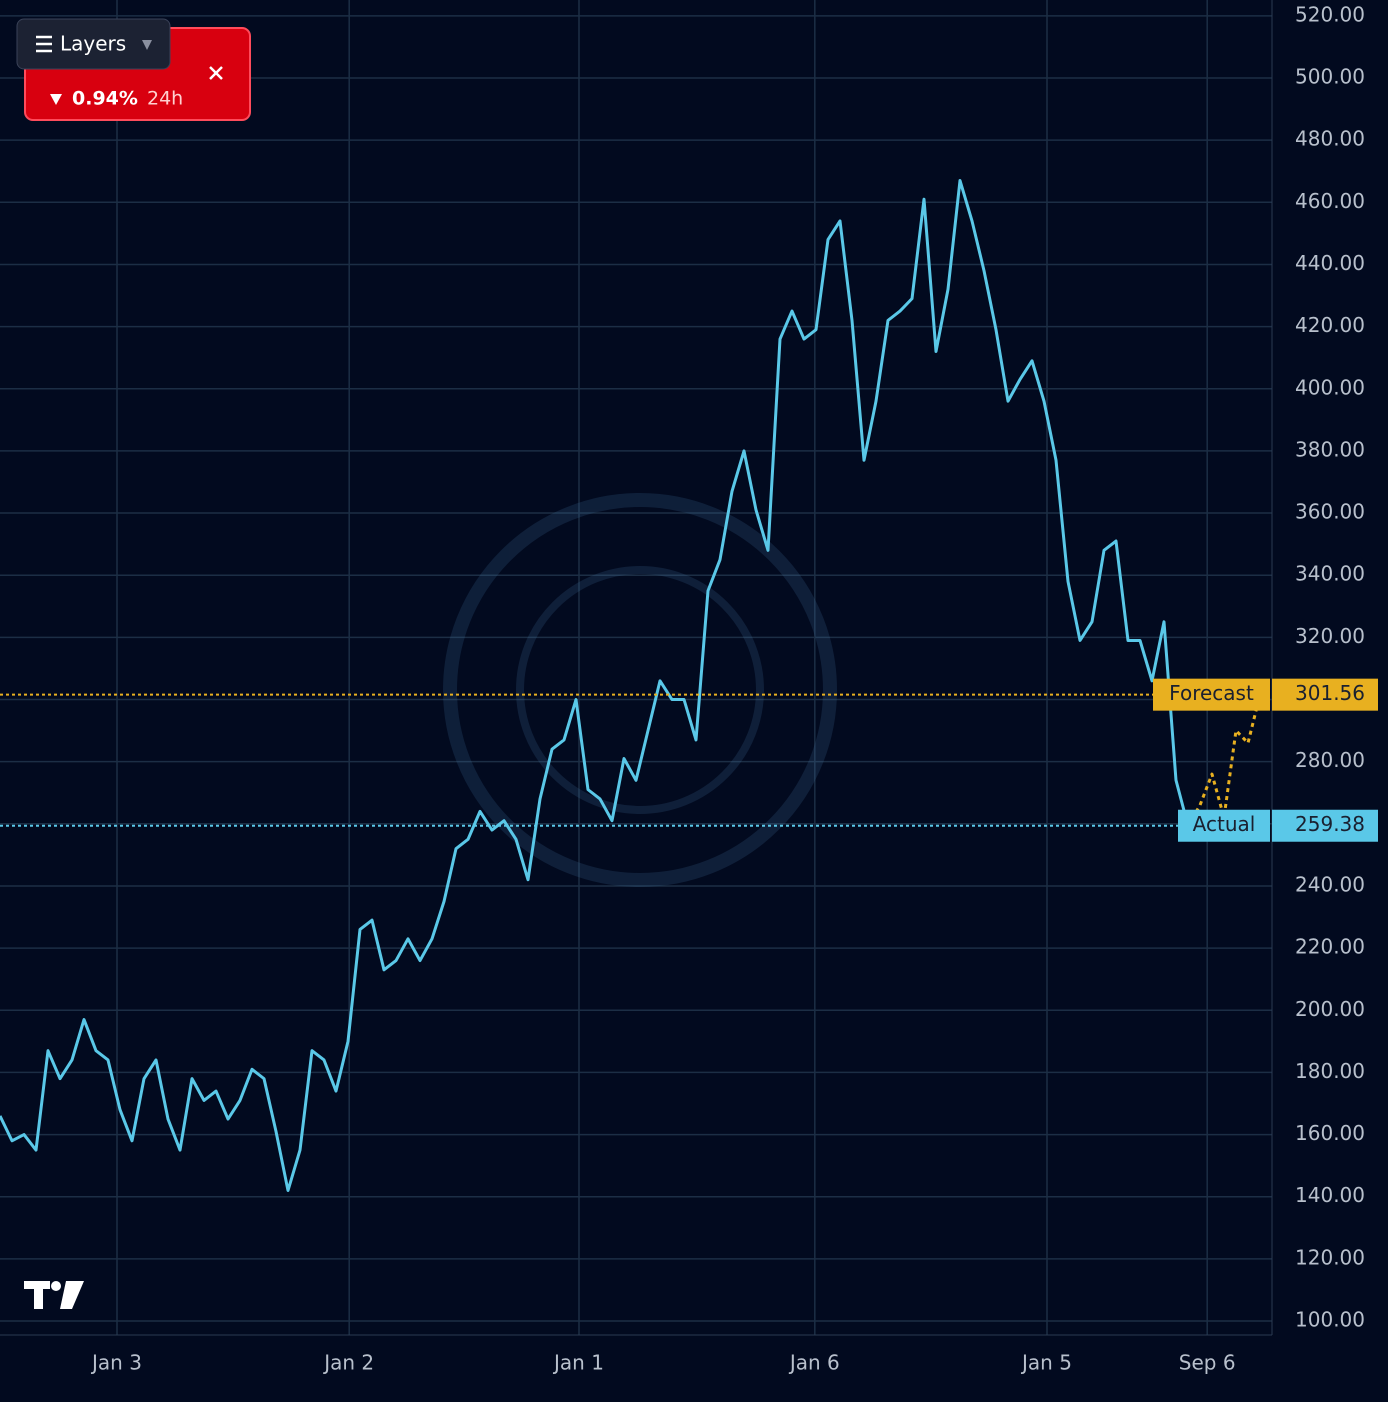 Image resolution: width=1388 pixels, height=1402 pixels. I want to click on y-tick-label: 480.00, so click(1330, 139).